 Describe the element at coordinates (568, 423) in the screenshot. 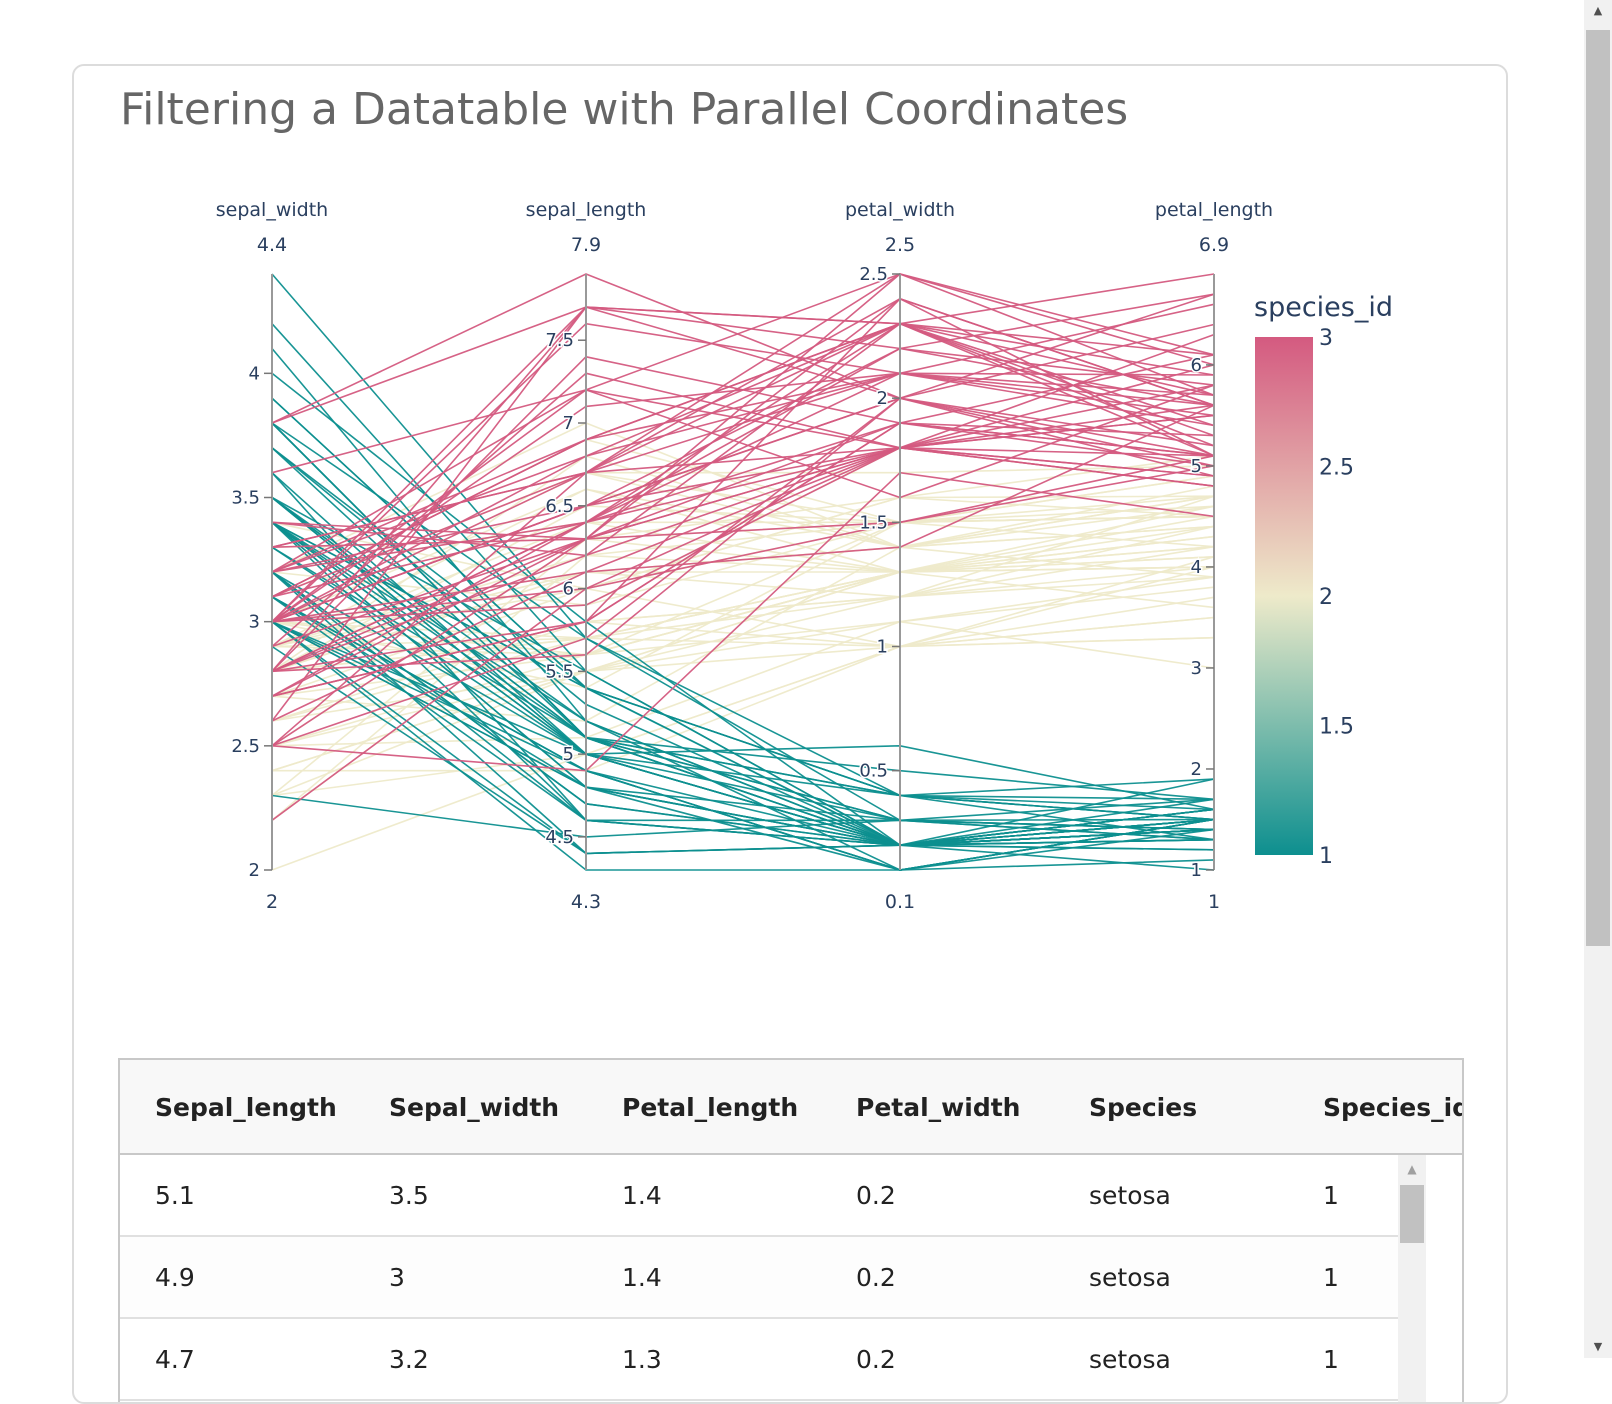

I see `axis-tick-label: 7` at that location.